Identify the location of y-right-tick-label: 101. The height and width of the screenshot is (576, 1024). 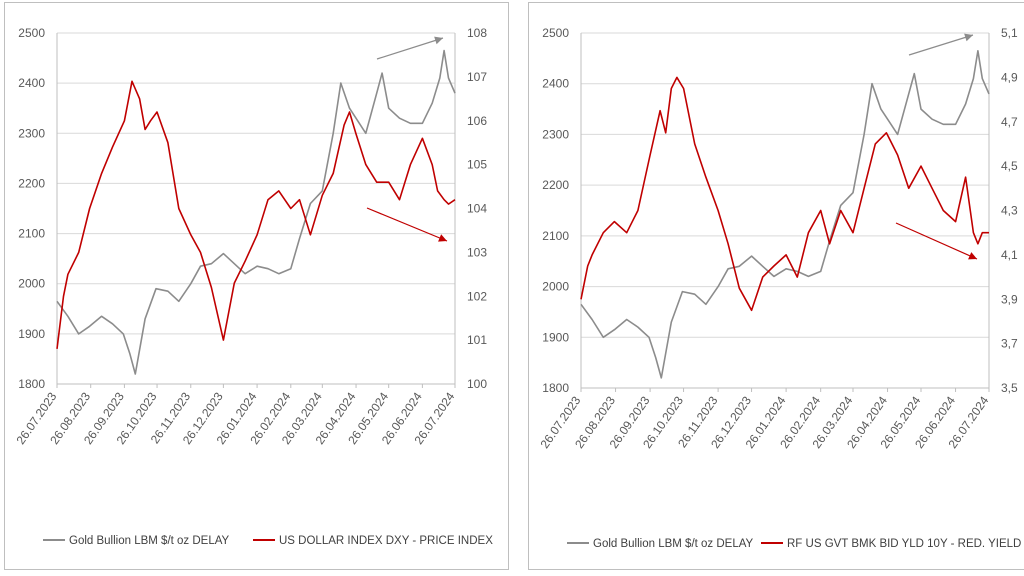
(477, 340).